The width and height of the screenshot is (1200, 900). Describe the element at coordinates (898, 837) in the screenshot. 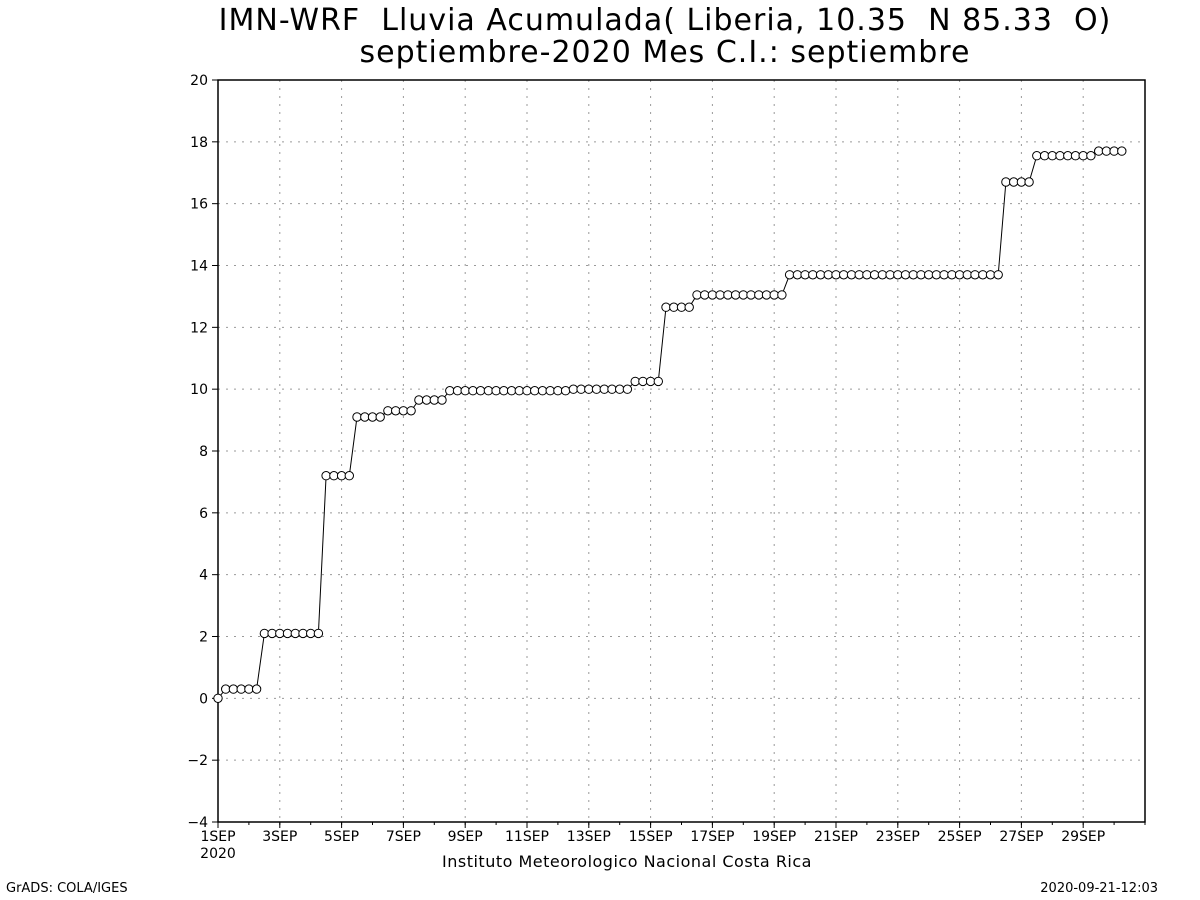

I see `x-tick-label: 23SEP` at that location.